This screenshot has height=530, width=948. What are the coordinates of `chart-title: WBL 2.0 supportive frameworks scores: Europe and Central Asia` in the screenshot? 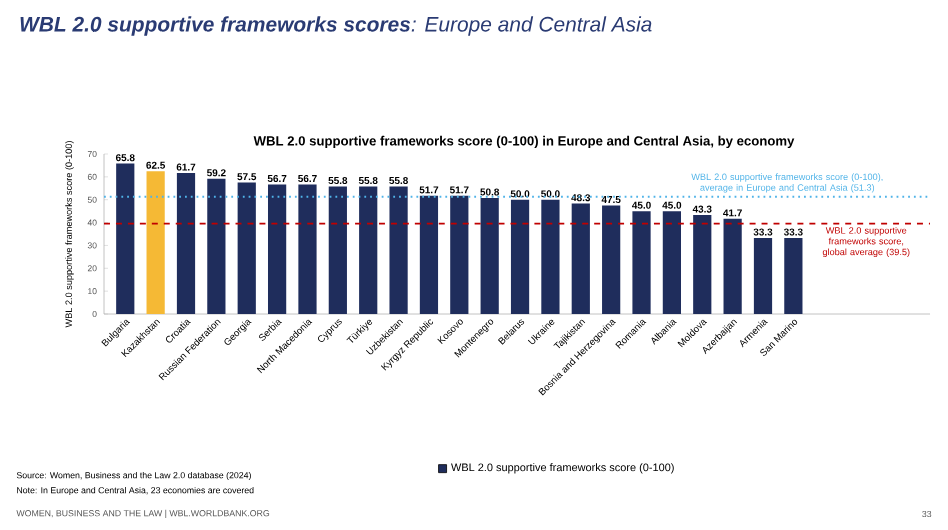 It's located at (336, 26).